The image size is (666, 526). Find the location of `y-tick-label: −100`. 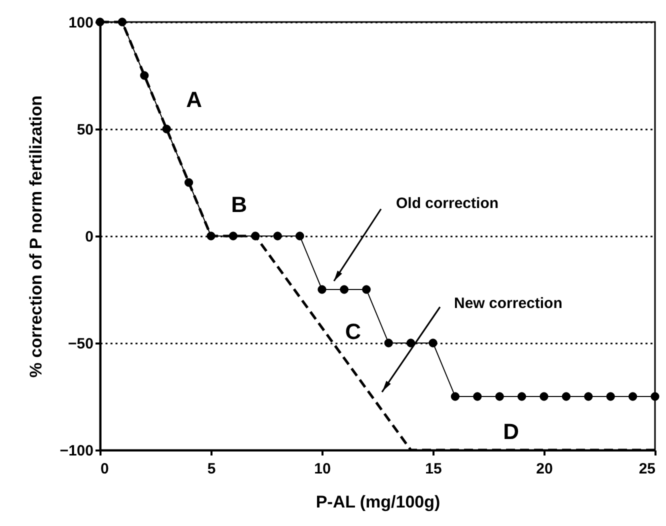

y-tick-label: −100 is located at coordinates (77, 451).